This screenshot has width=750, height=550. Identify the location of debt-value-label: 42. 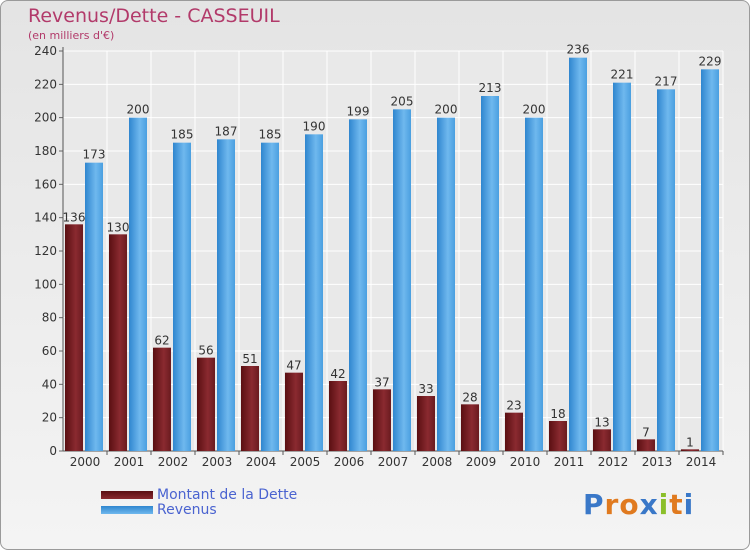
(337, 374).